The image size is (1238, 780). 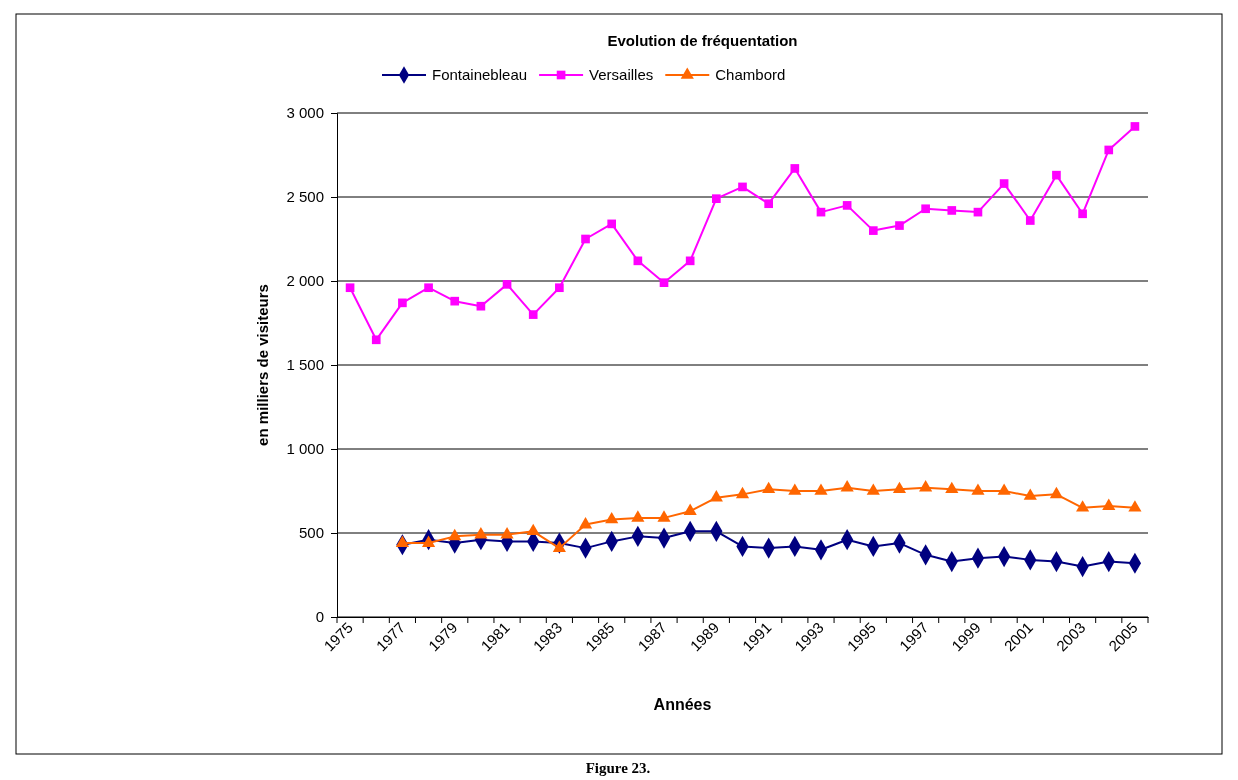 I want to click on x-axis-title: Années, so click(x=682, y=704).